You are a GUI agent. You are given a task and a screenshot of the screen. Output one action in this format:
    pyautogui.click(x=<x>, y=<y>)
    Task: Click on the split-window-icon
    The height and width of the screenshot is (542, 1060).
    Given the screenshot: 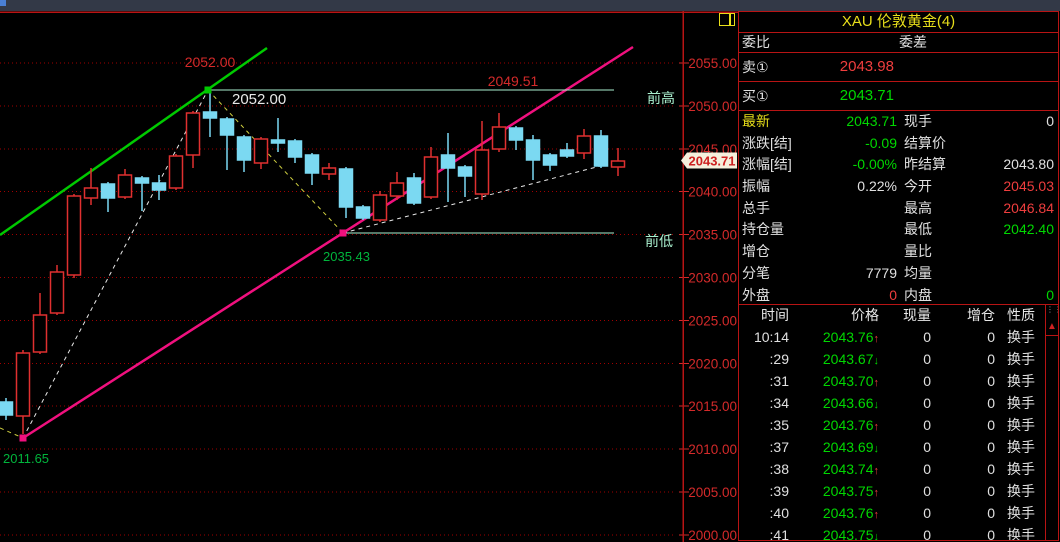 What is the action you would take?
    pyautogui.click(x=727, y=19)
    